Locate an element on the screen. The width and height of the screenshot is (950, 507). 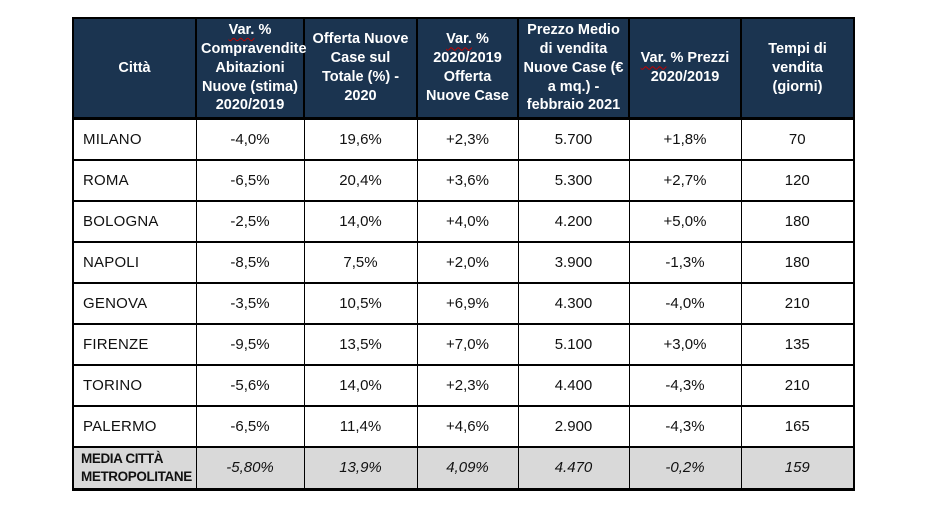
city-cell: PALERMO is located at coordinates (134, 426).